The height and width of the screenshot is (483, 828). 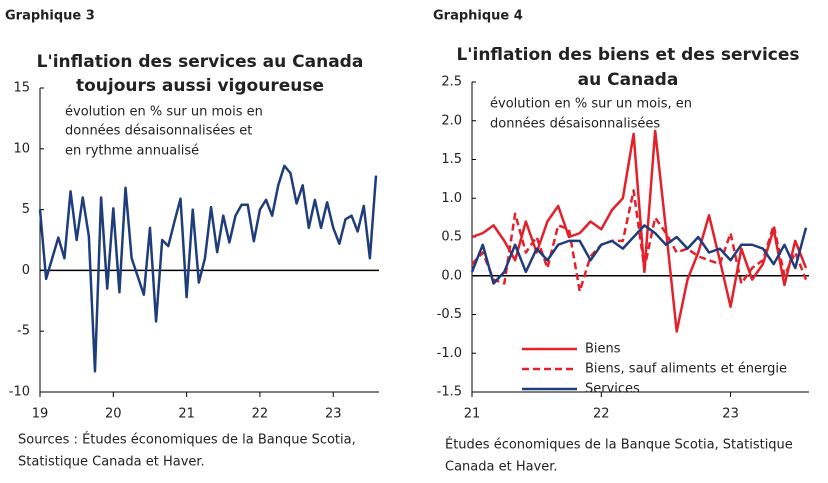 What do you see at coordinates (26, 270) in the screenshot?
I see `y-tick-label: 0` at bounding box center [26, 270].